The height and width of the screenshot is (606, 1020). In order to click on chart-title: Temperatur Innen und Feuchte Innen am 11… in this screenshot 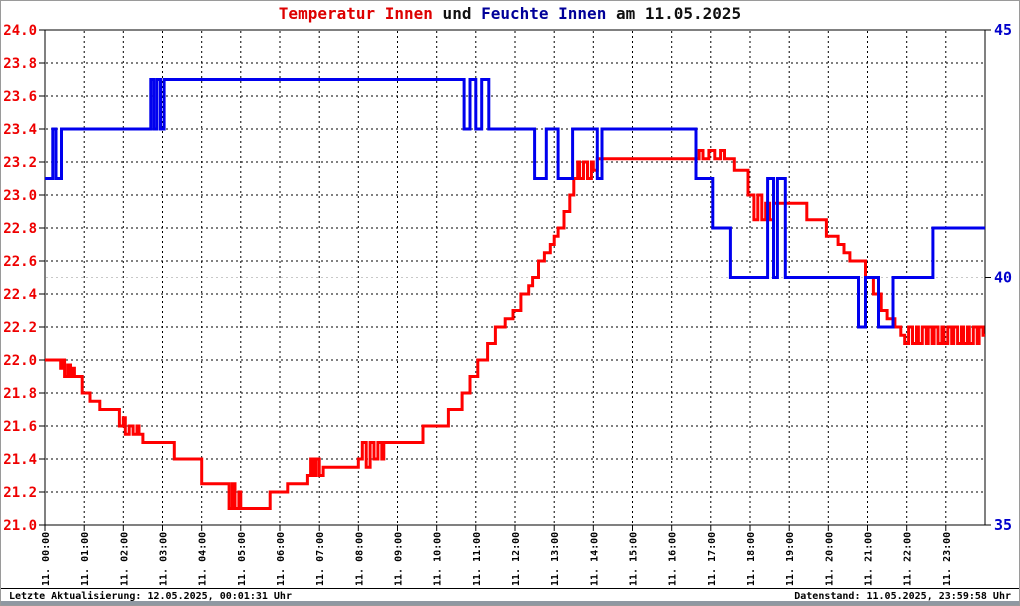, I will do `click(510, 13)`.